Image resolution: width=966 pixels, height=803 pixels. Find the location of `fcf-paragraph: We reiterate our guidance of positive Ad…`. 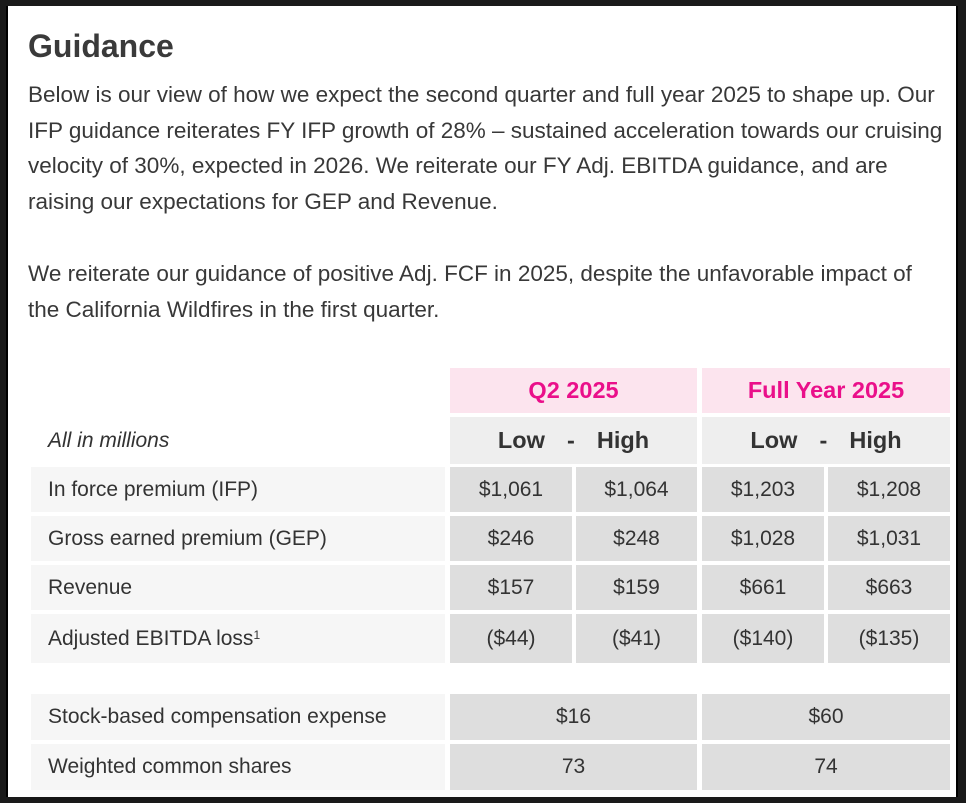

fcf-paragraph: We reiterate our guidance of positive Ad… is located at coordinates (470, 291).